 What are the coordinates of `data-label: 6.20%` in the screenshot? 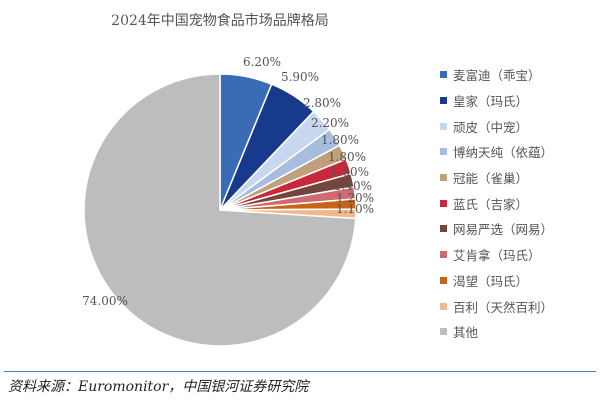 It's located at (262, 62).